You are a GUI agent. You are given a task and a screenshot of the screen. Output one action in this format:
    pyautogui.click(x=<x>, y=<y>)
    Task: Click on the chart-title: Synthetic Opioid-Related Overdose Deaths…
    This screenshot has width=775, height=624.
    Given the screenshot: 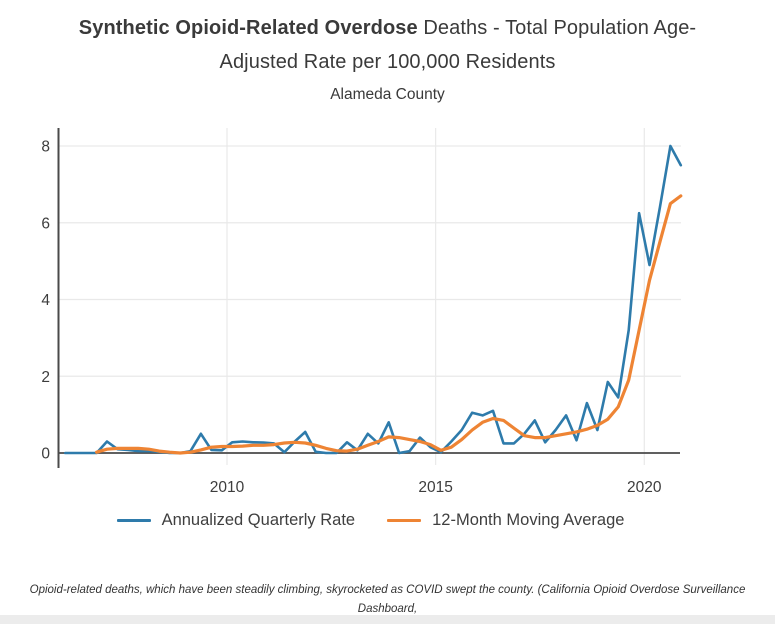 What is the action you would take?
    pyautogui.click(x=387, y=45)
    